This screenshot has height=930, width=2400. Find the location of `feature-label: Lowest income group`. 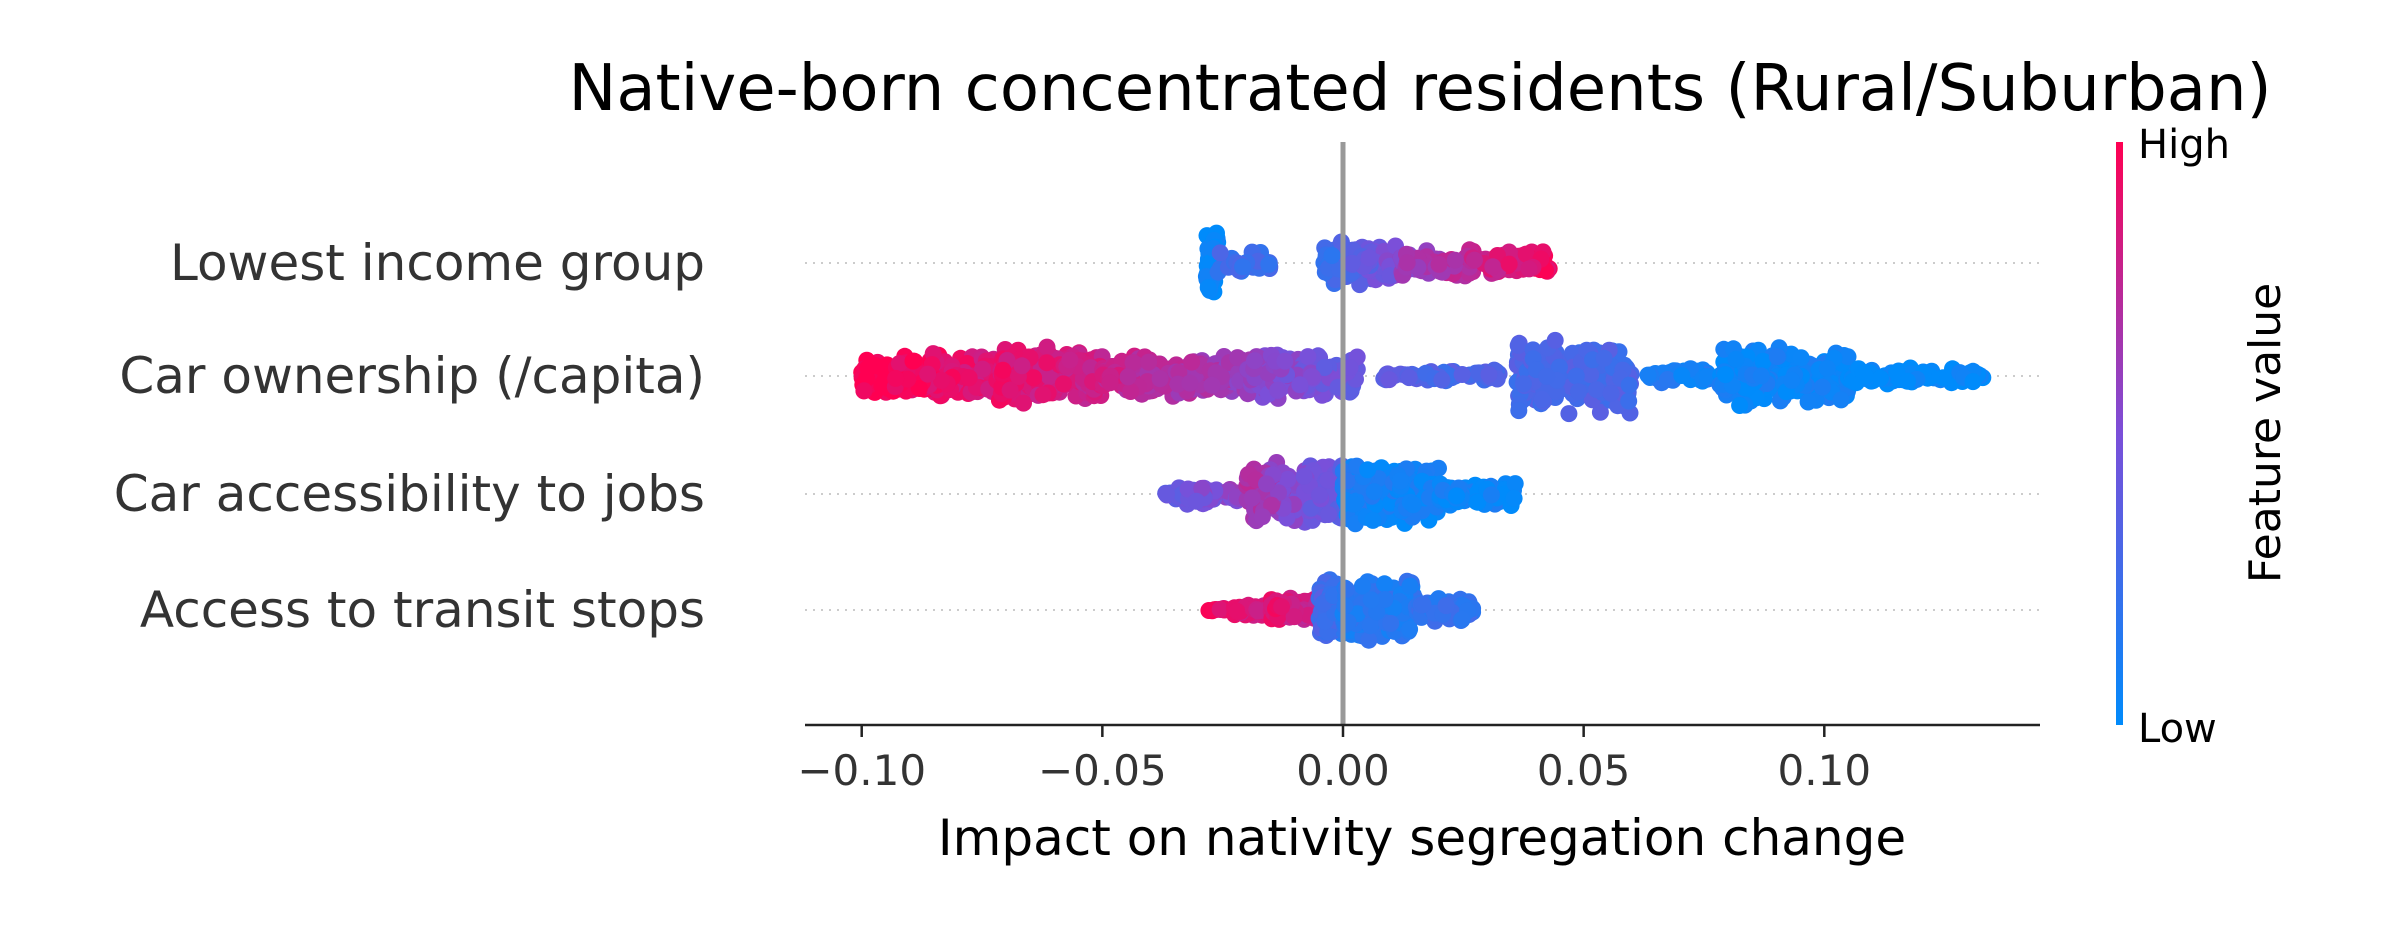

feature-label: Lowest income group is located at coordinates (437, 263).